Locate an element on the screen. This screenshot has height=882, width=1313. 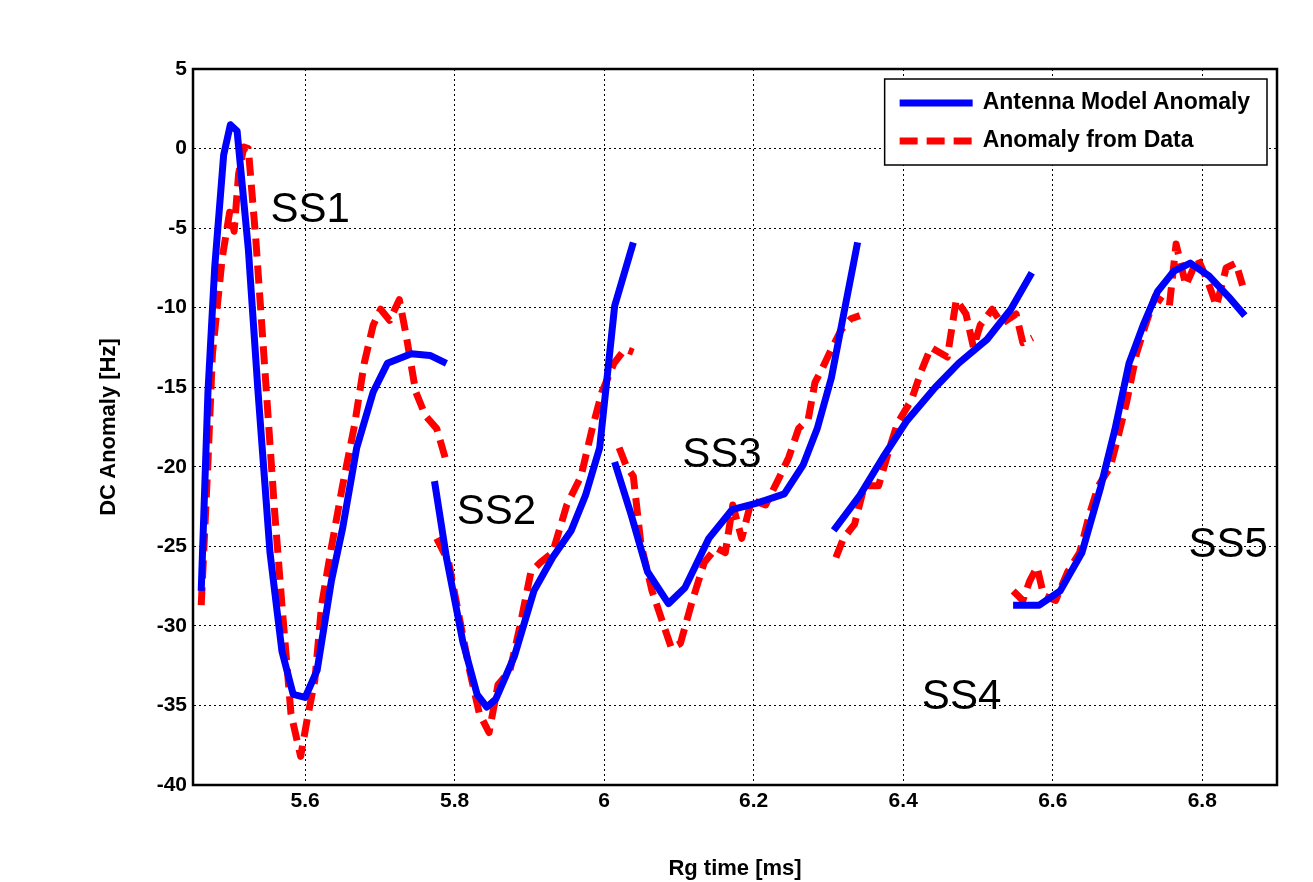
y-tick-label: -15 is located at coordinates (172, 386).